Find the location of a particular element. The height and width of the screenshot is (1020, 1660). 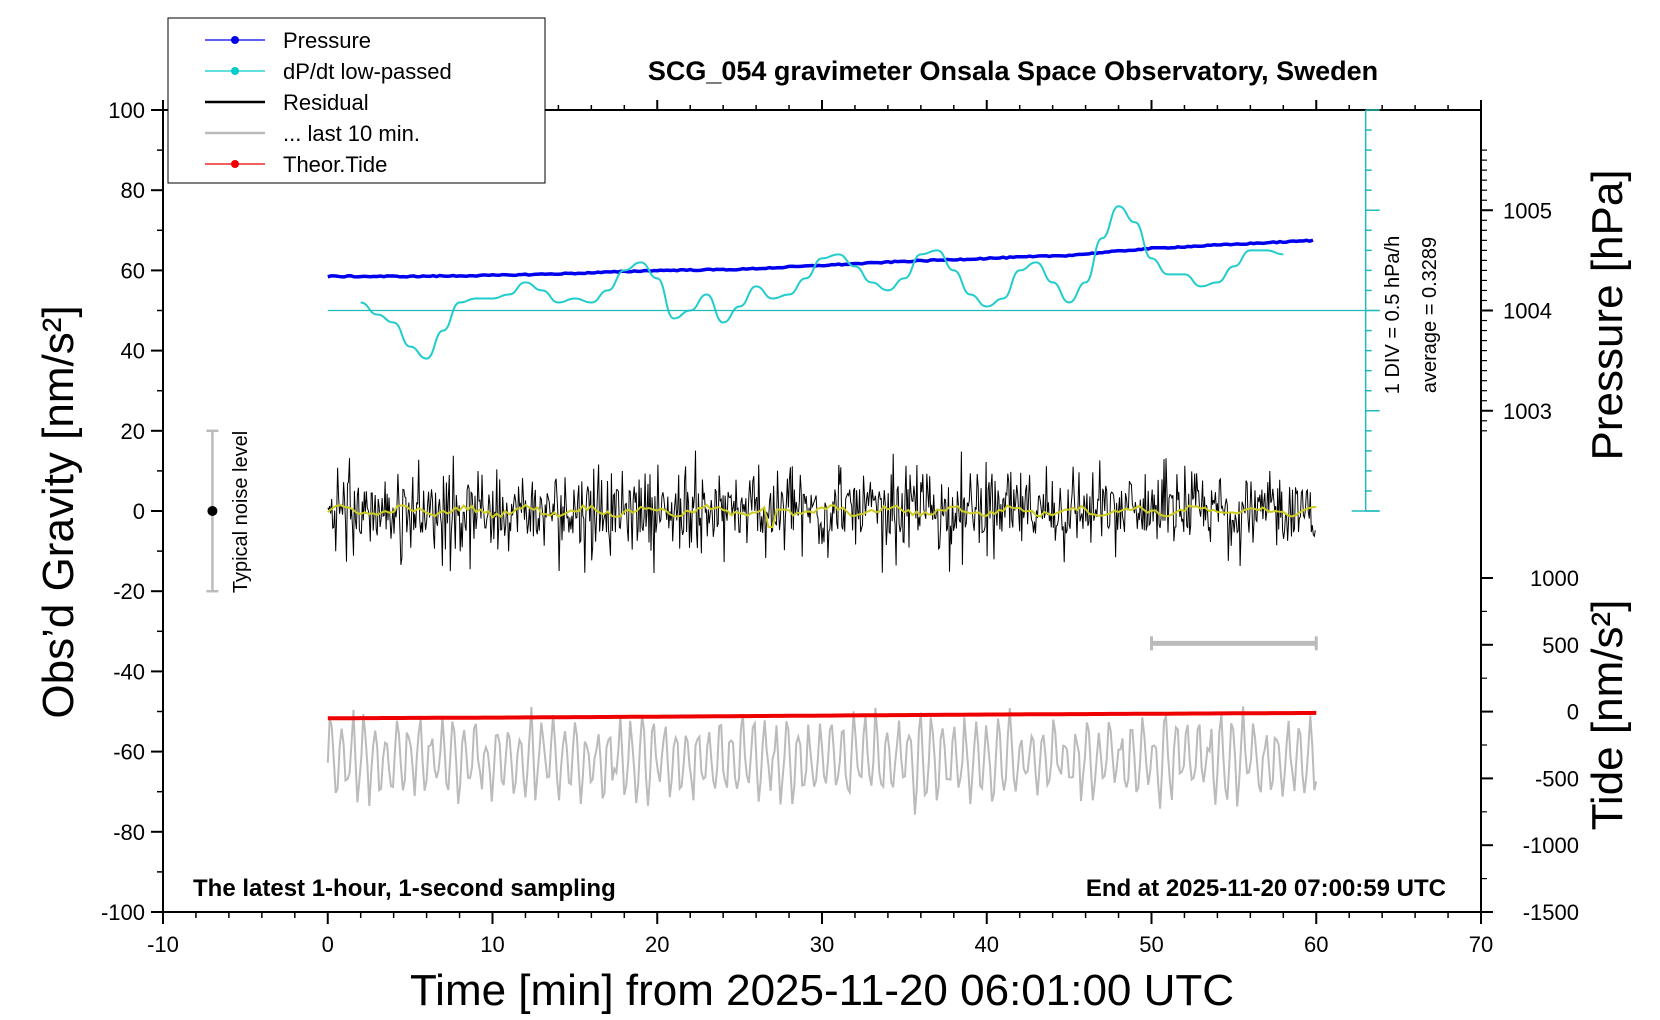

legend-box is located at coordinates (356, 100).